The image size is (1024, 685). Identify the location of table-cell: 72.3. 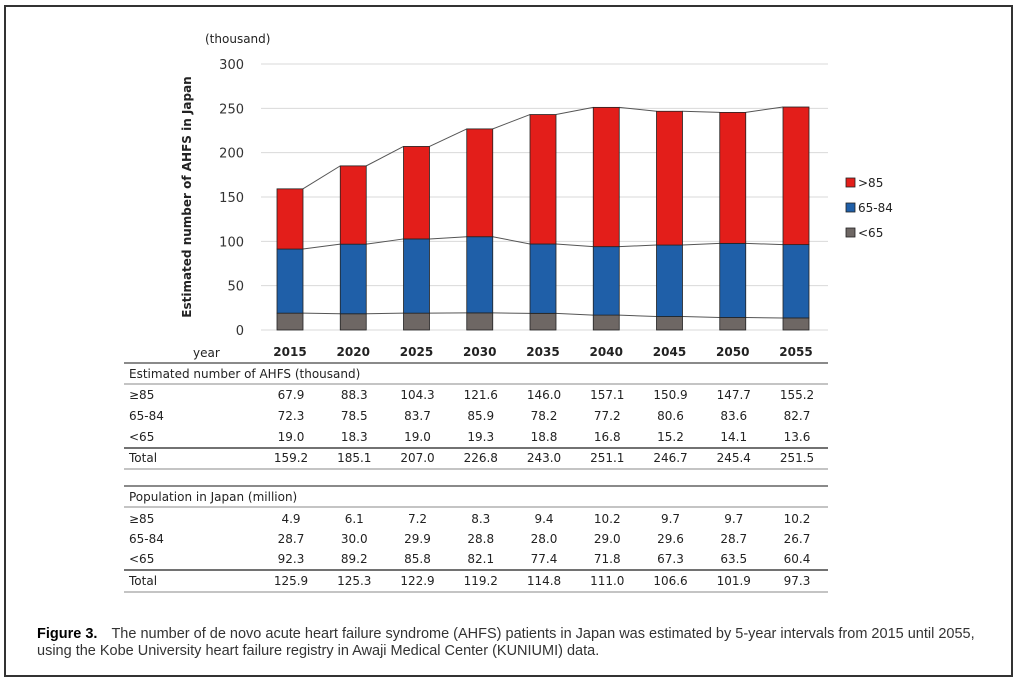
(291, 416).